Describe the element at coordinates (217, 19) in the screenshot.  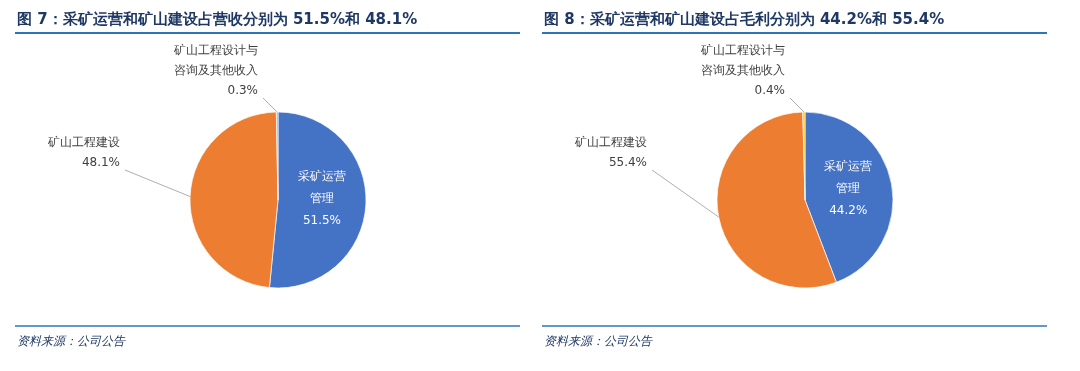
I see `chart-title: 图 7：采矿运营和矿山建设占营收分别为 51.5%和 48.1%` at that location.